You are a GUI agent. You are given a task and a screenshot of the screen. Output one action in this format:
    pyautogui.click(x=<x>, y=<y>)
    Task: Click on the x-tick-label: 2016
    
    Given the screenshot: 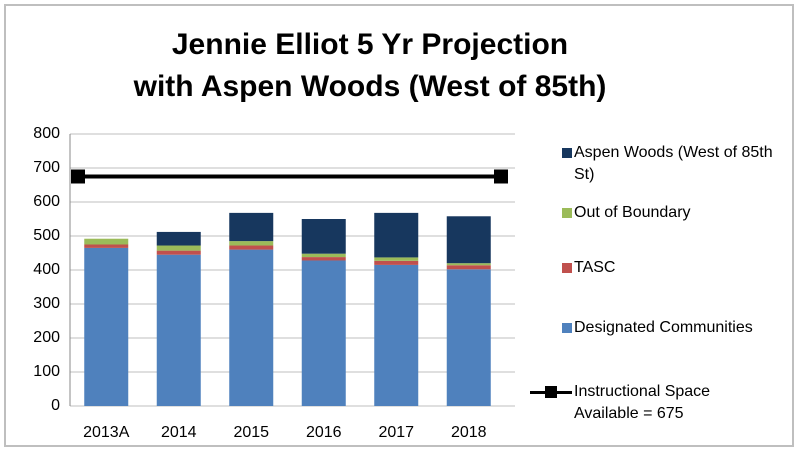 What is the action you would take?
    pyautogui.click(x=324, y=432)
    